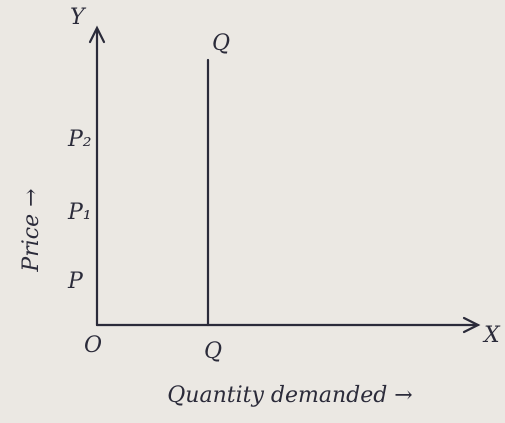  Describe the element at coordinates (213, 351) in the screenshot. I see `quantity-label: Q` at that location.